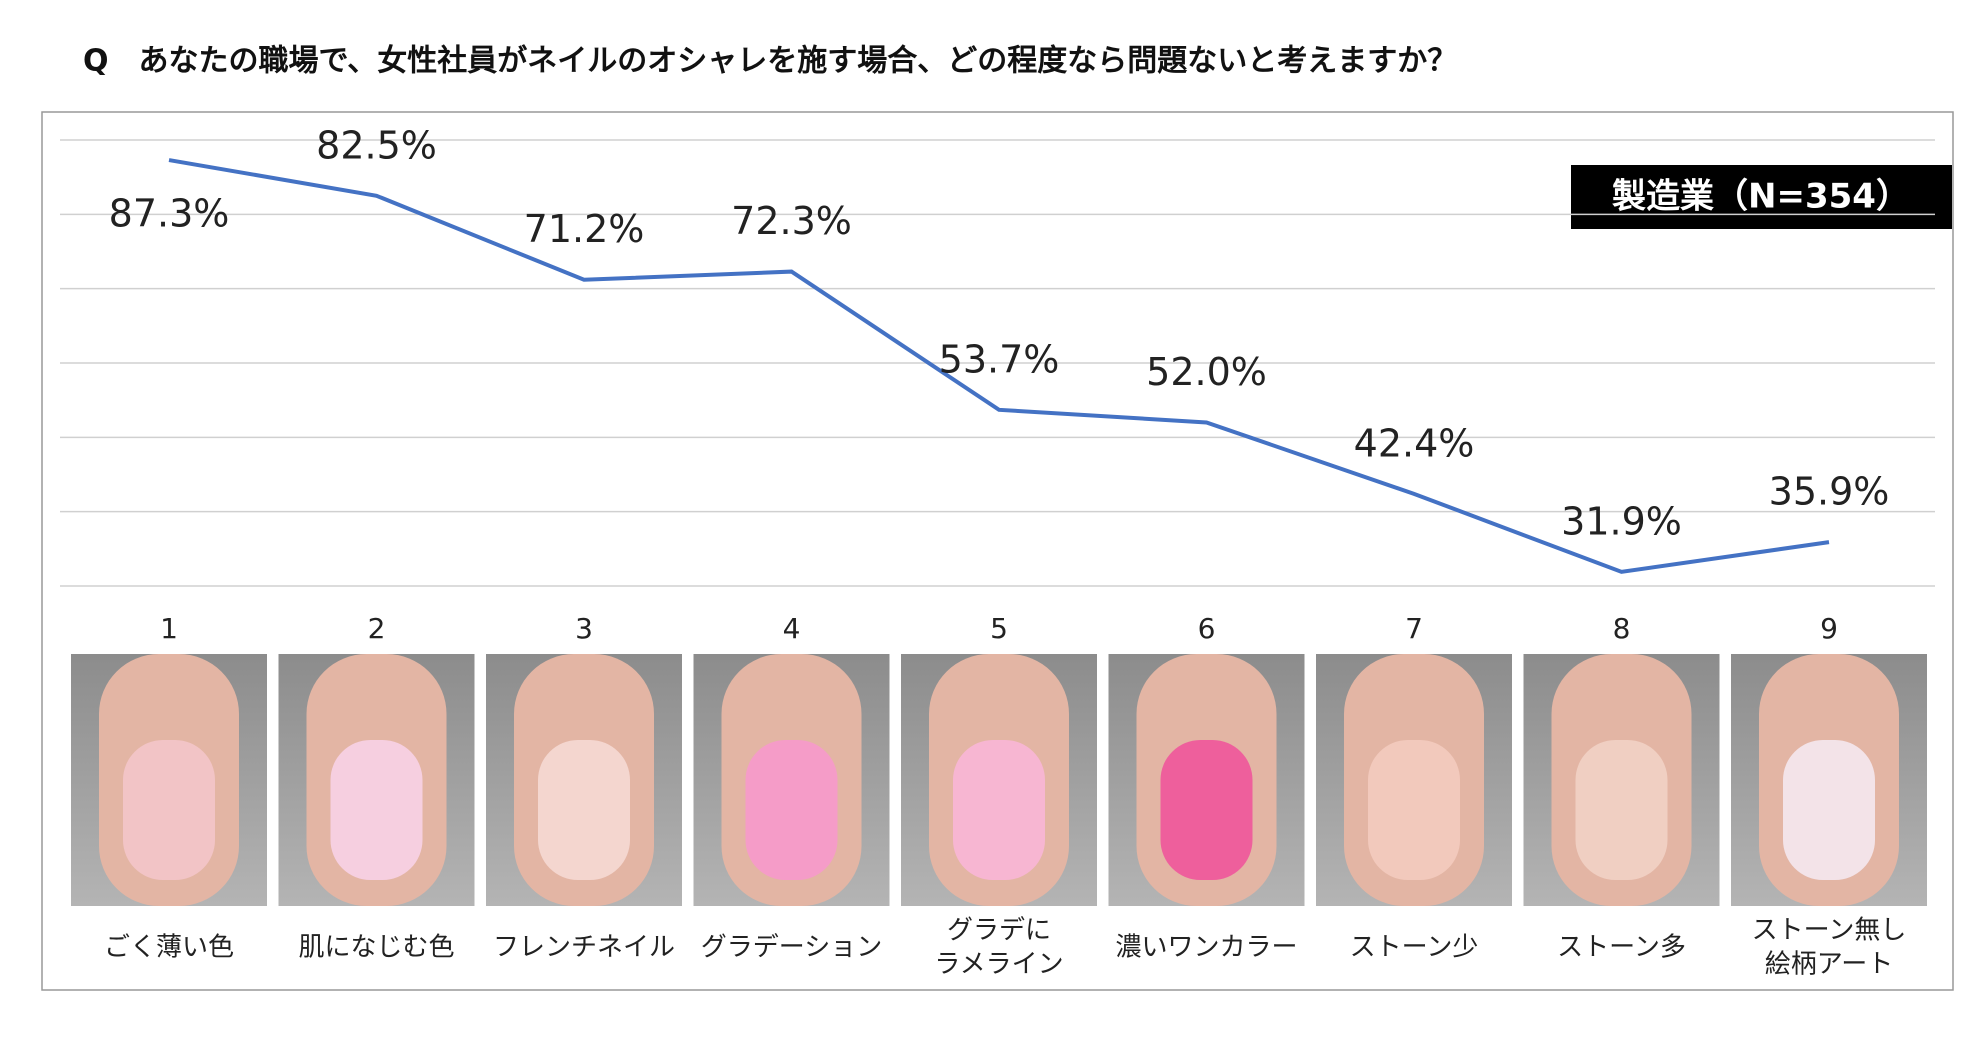  I want to click on data-label: 87.3%, so click(169, 214).